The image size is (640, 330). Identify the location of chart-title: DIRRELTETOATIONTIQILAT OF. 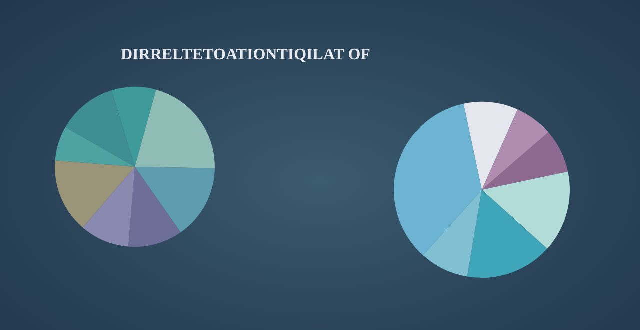
(246, 55).